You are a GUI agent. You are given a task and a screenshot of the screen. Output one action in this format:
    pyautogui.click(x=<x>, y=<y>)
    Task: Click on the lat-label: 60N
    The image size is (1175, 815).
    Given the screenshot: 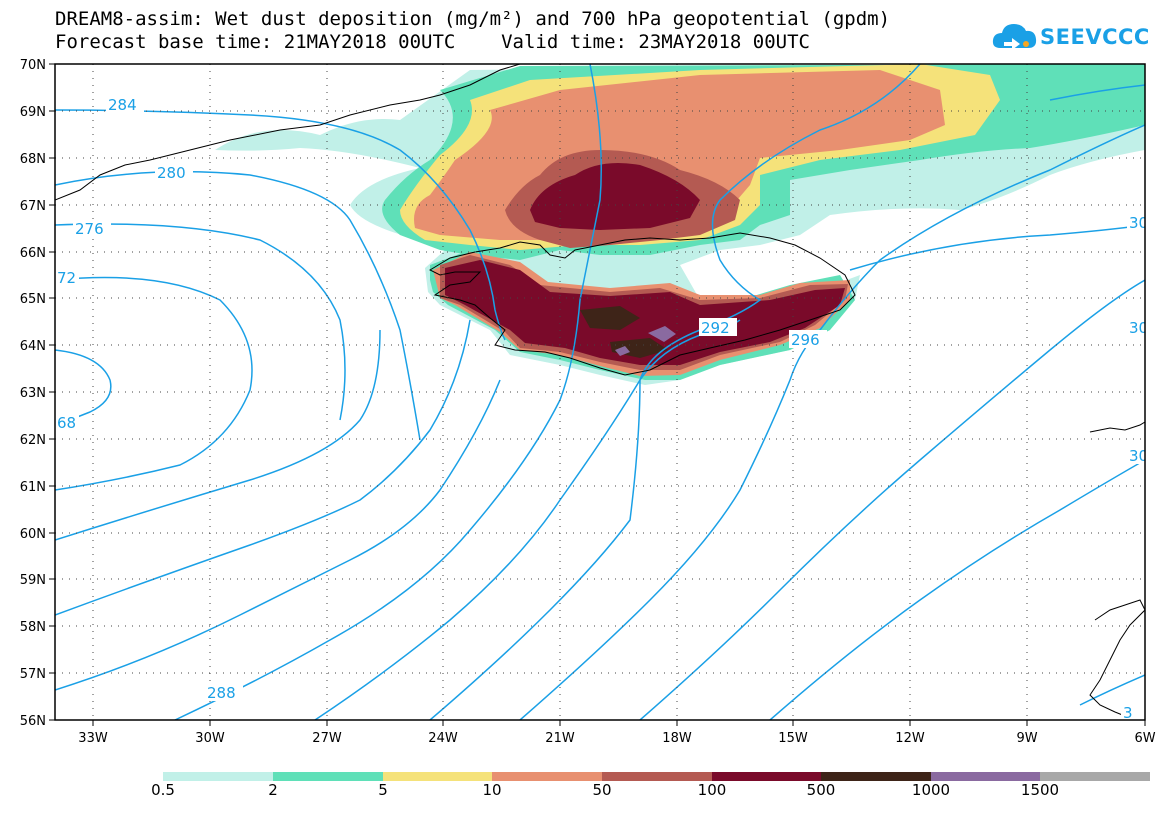 What is the action you would take?
    pyautogui.click(x=33, y=534)
    